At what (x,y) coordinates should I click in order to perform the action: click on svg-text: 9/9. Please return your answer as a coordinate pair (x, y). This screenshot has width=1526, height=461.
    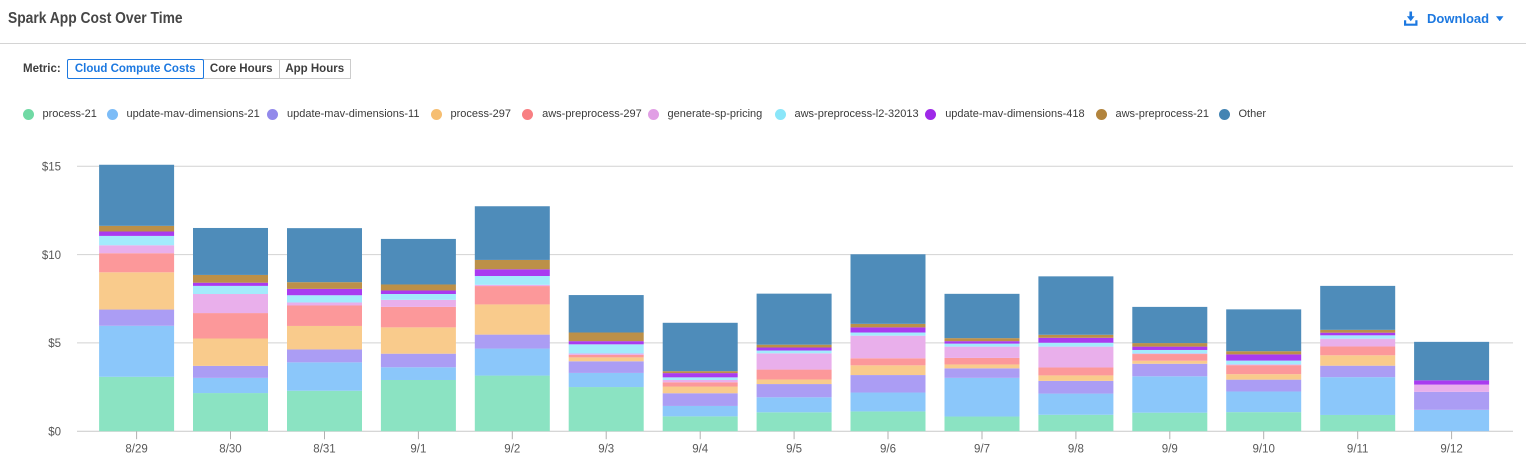
    Looking at the image, I should click on (1170, 450).